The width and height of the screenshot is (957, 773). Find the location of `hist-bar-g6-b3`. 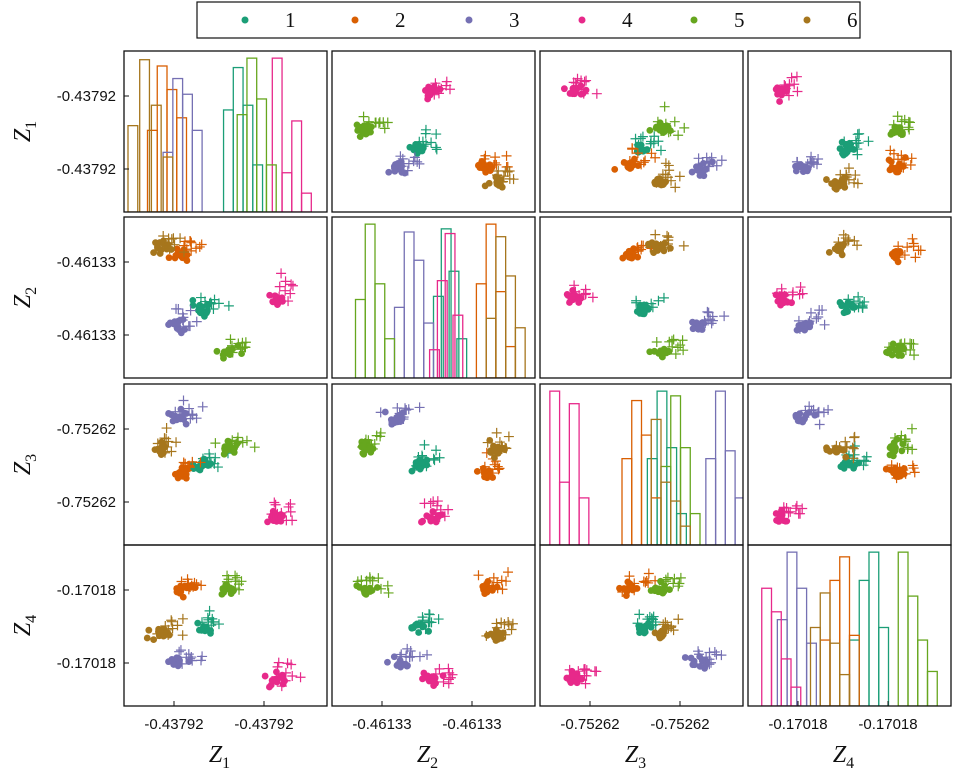

hist-bar-g6-b3 is located at coordinates (156, 158).